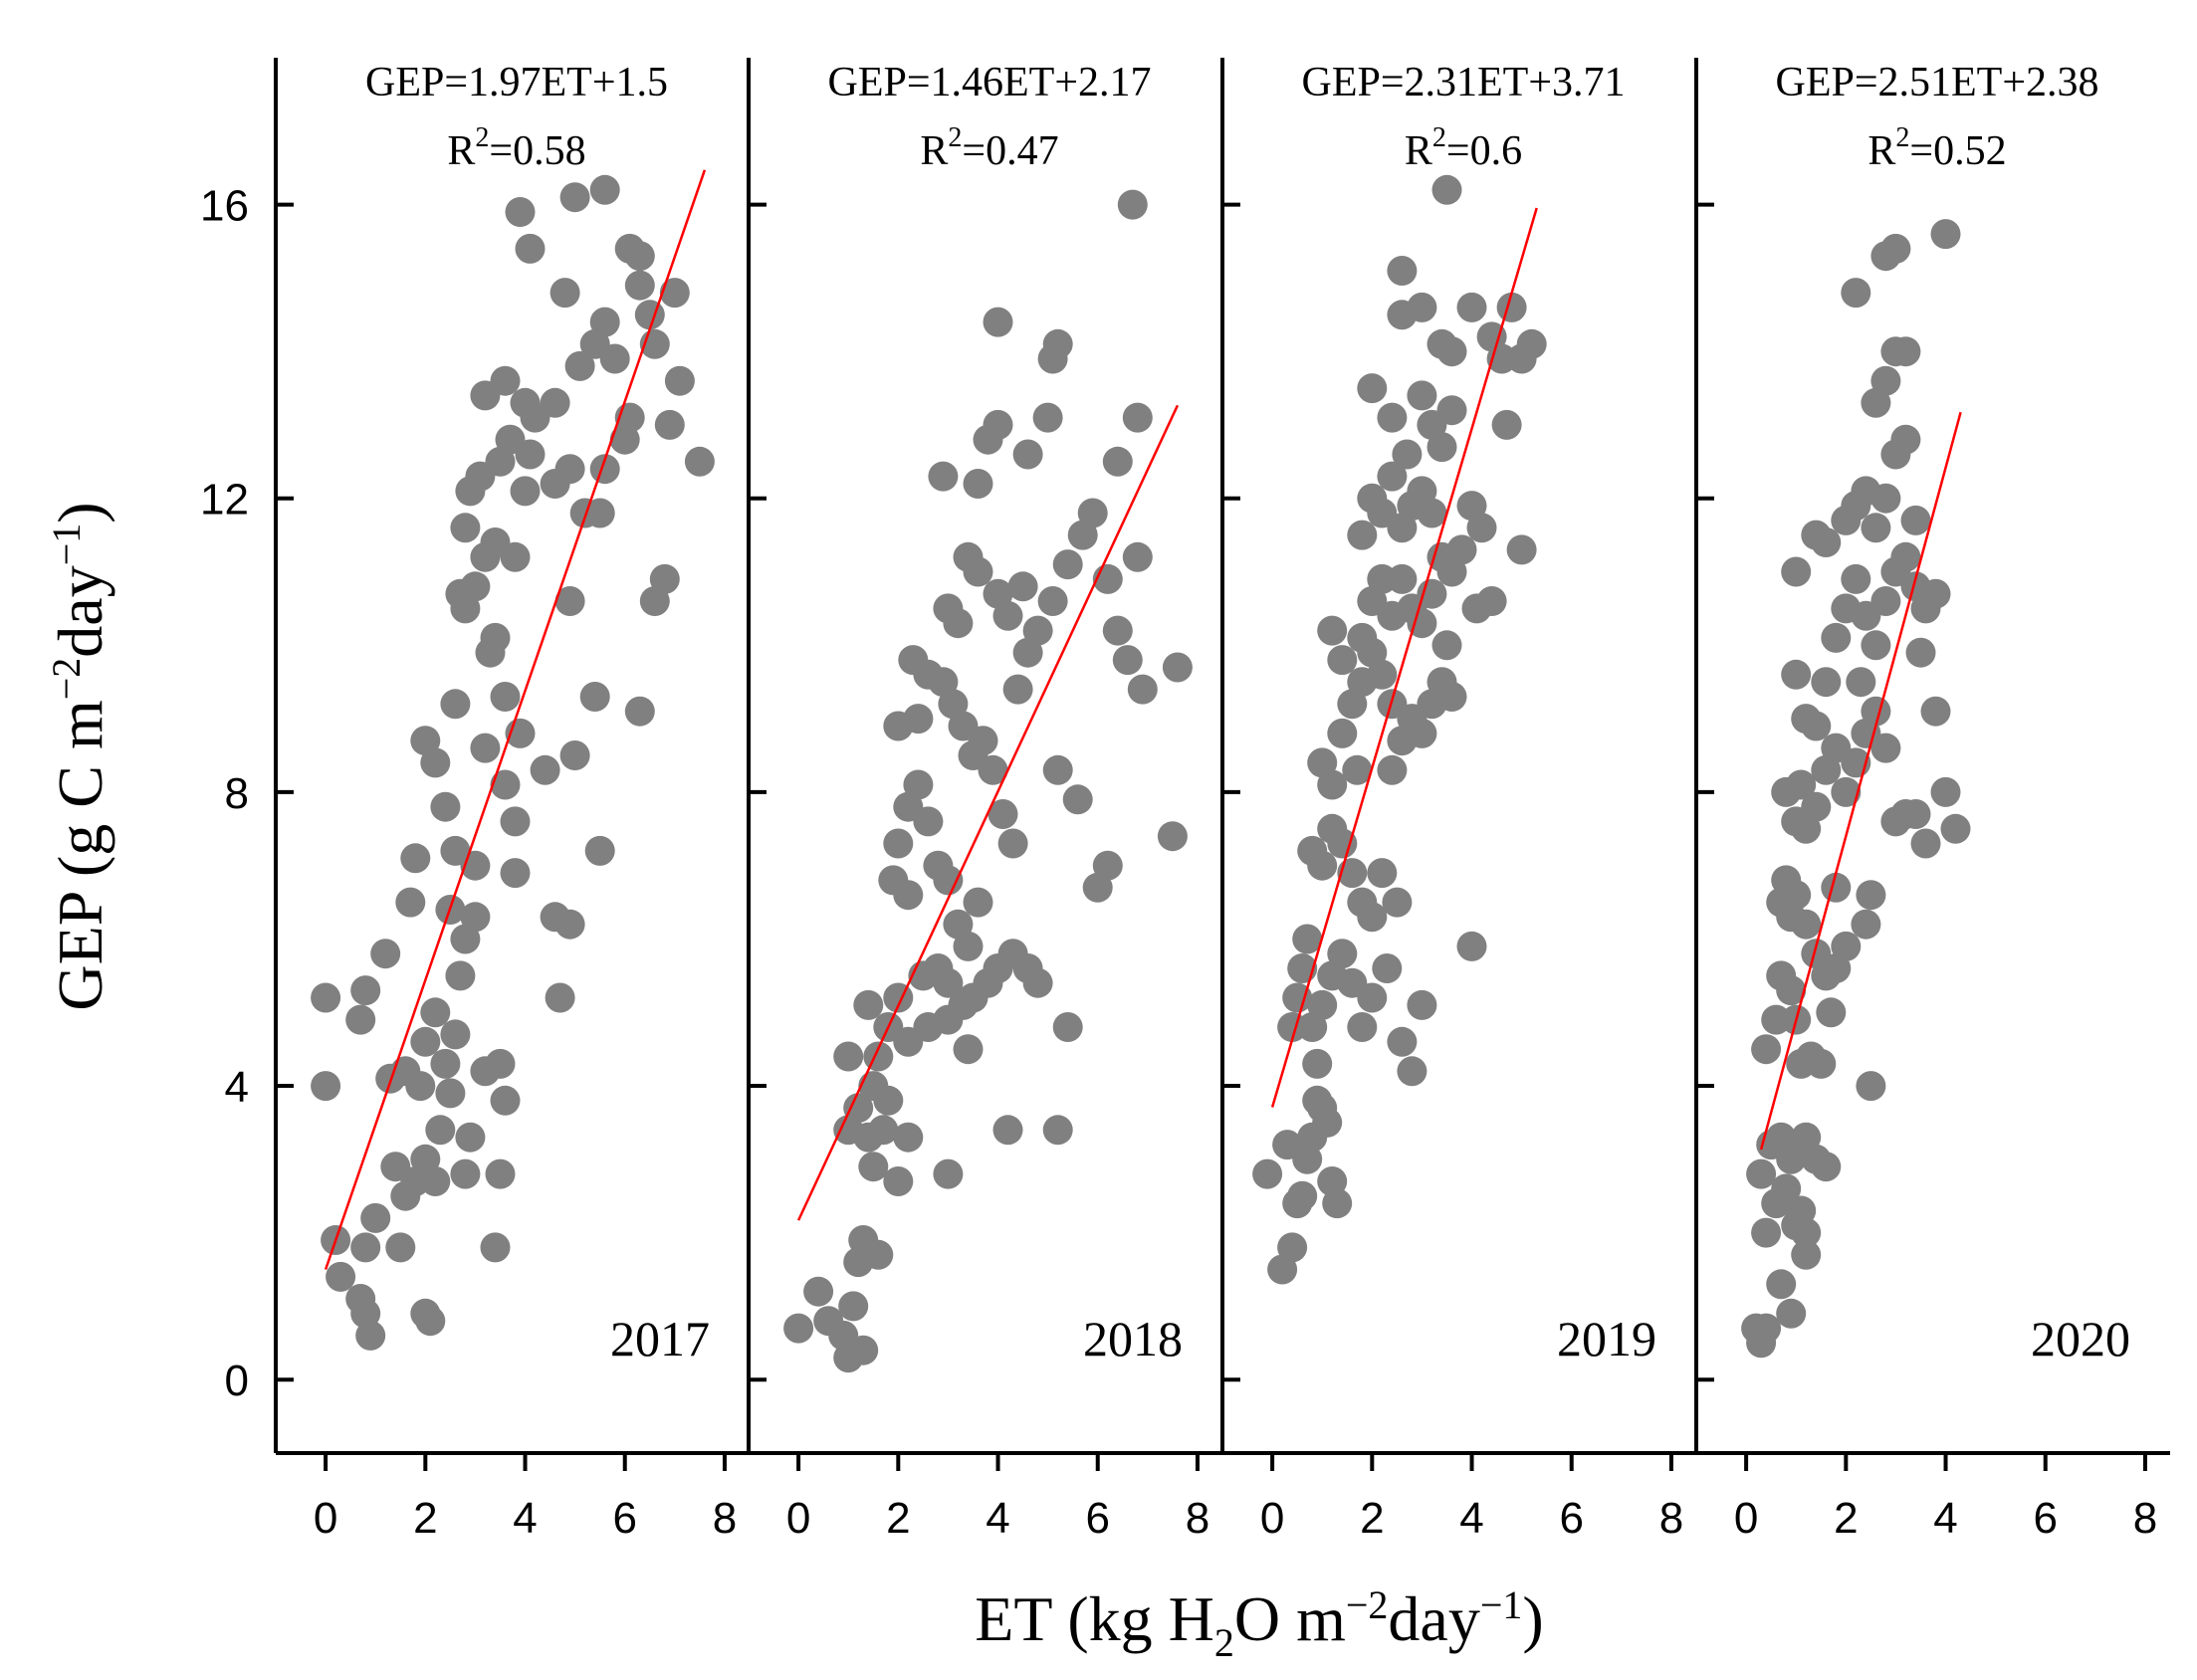 This screenshot has width=2197, height=1680. I want to click on r-squared-label: R2=0.47, so click(989, 148).